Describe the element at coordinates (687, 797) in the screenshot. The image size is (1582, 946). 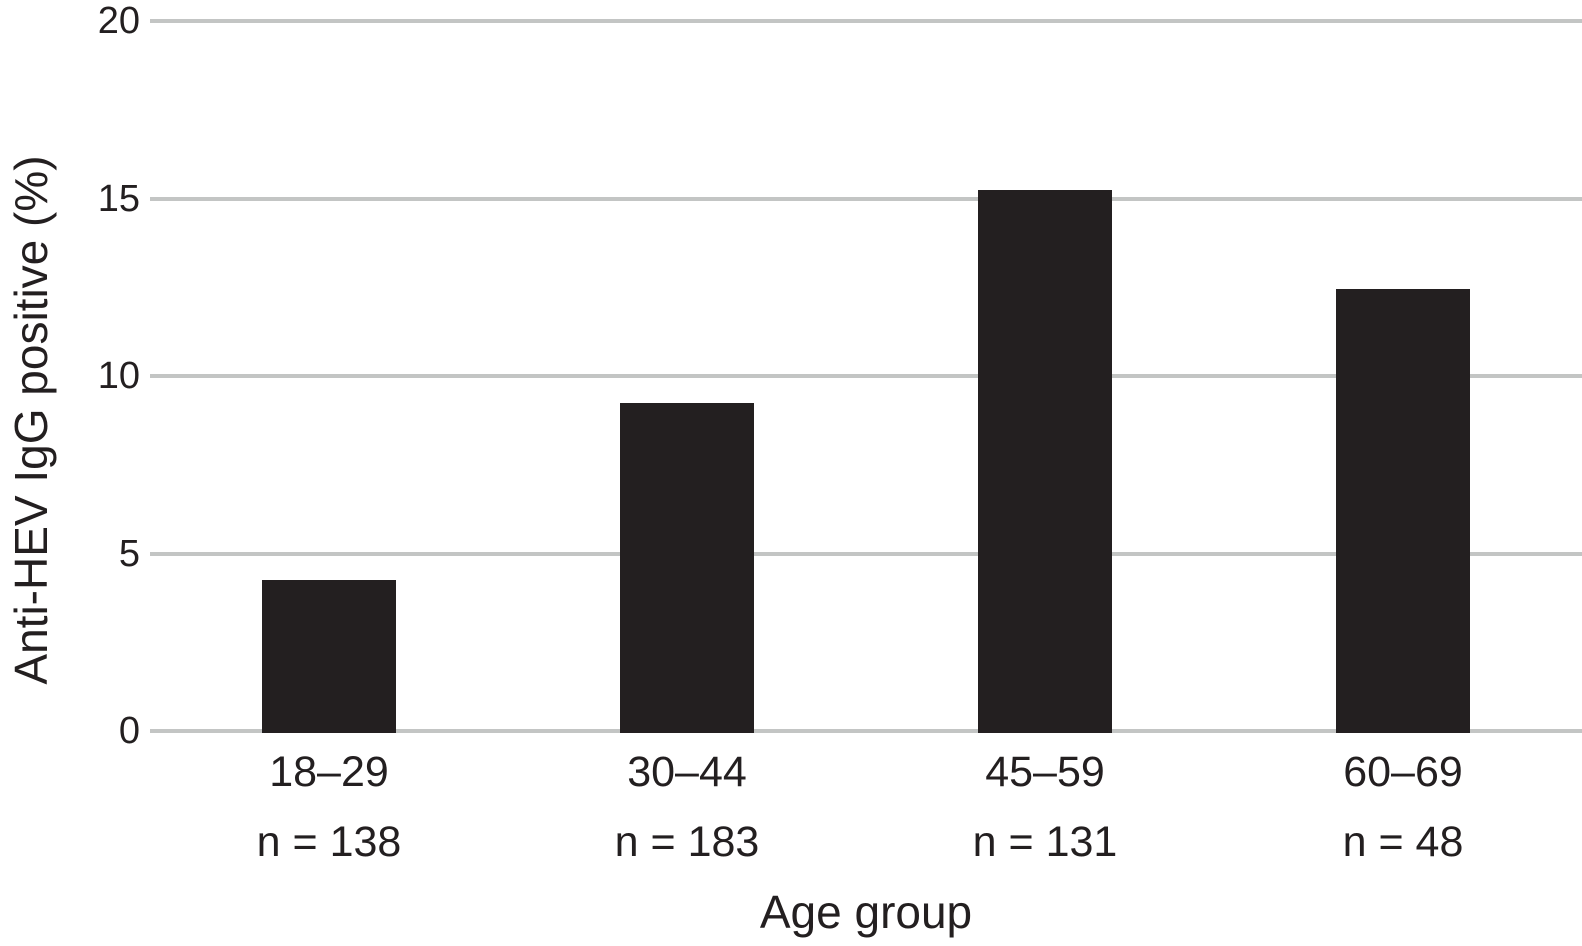
I see `x-label-group: 30–44 n = 183` at that location.